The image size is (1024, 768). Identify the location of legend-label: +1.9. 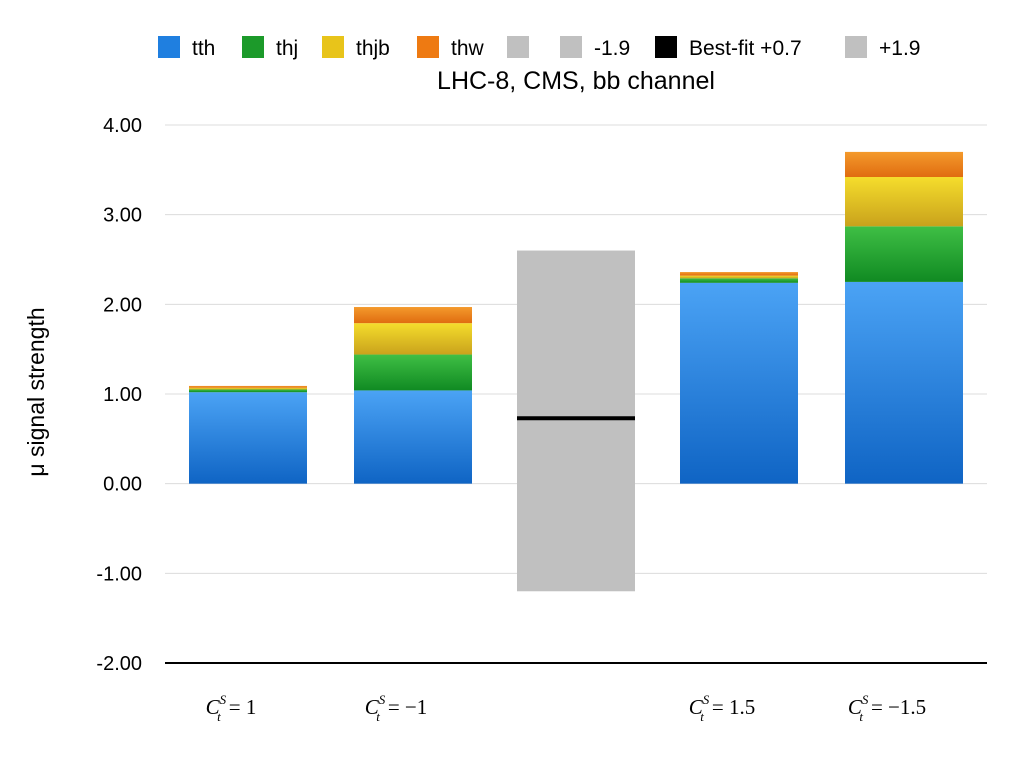
(899, 48).